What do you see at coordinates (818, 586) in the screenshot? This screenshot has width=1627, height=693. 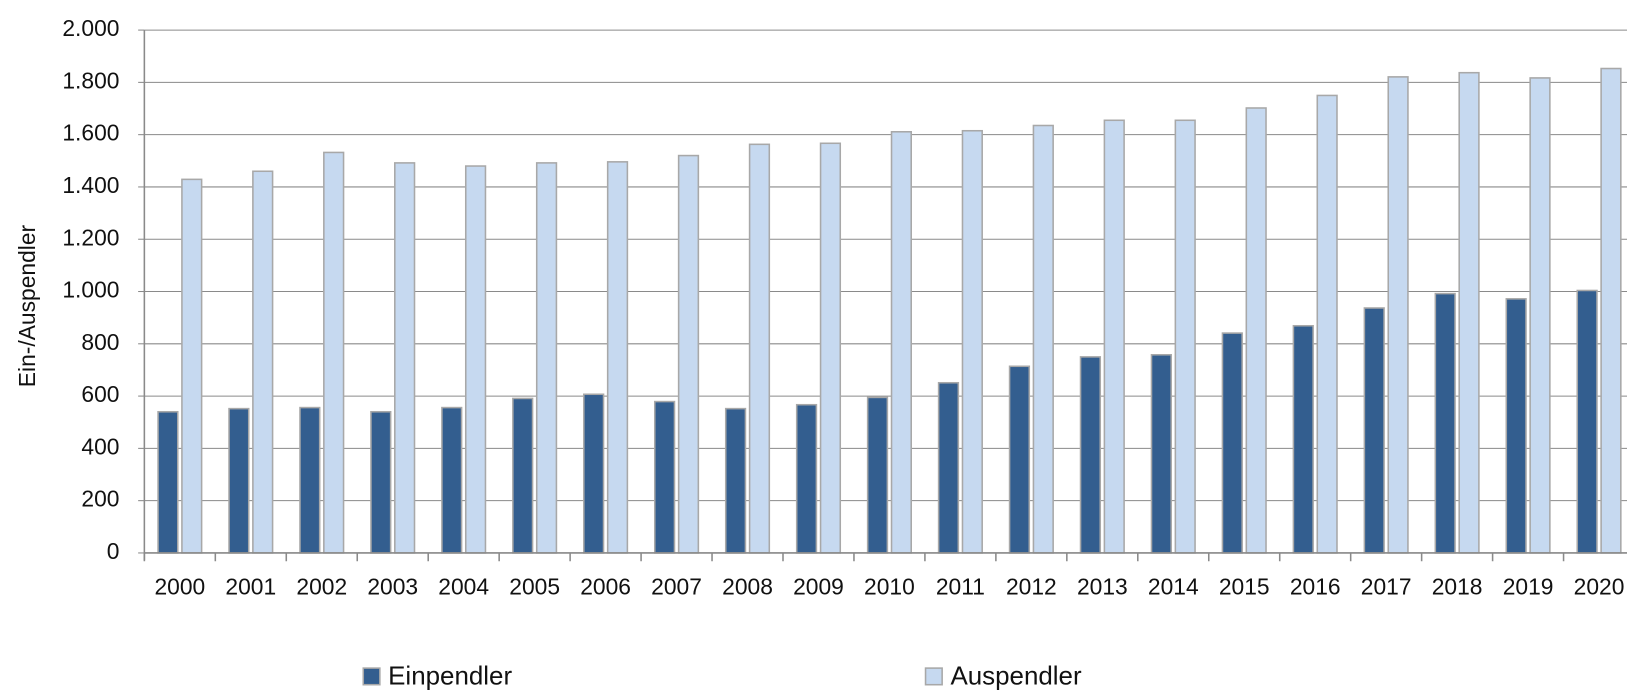 I see `x-tick-label: 2009` at bounding box center [818, 586].